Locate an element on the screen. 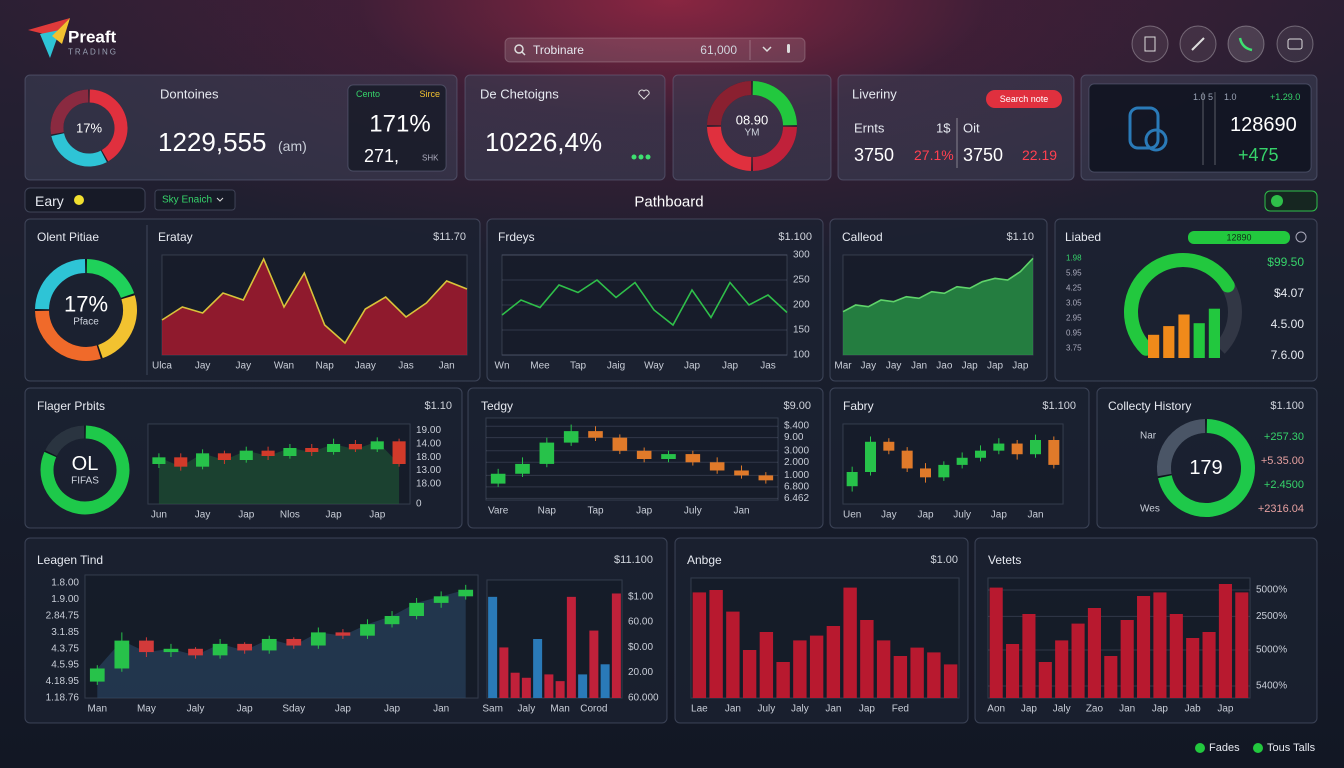 The image size is (1344, 768). y-tick-label: 2.000 is located at coordinates (796, 462).